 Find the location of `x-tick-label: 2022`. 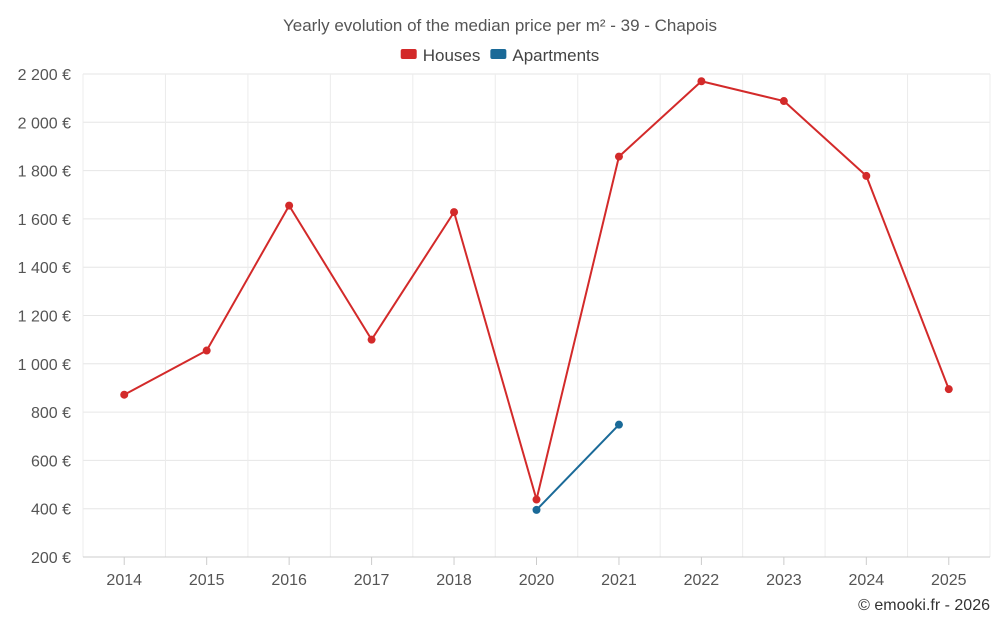

x-tick-label: 2022 is located at coordinates (702, 580).